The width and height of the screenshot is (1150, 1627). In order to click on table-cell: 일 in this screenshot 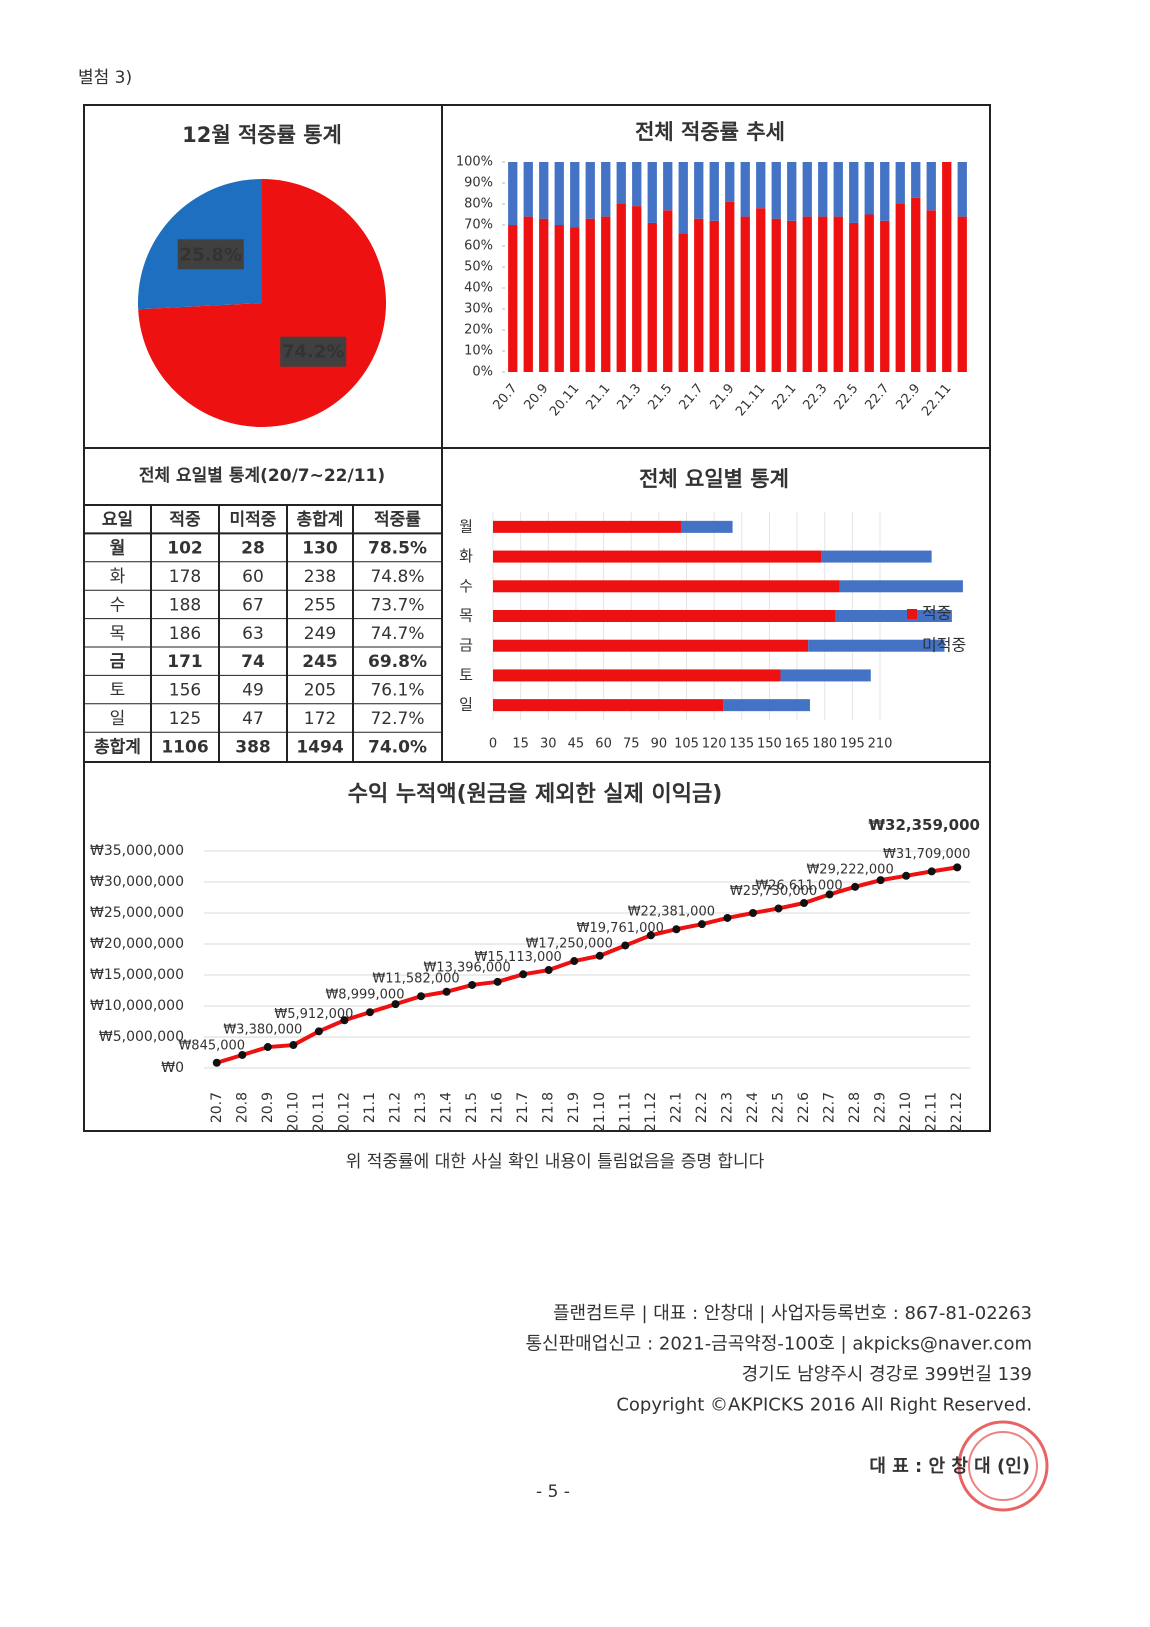, I will do `click(118, 719)`.